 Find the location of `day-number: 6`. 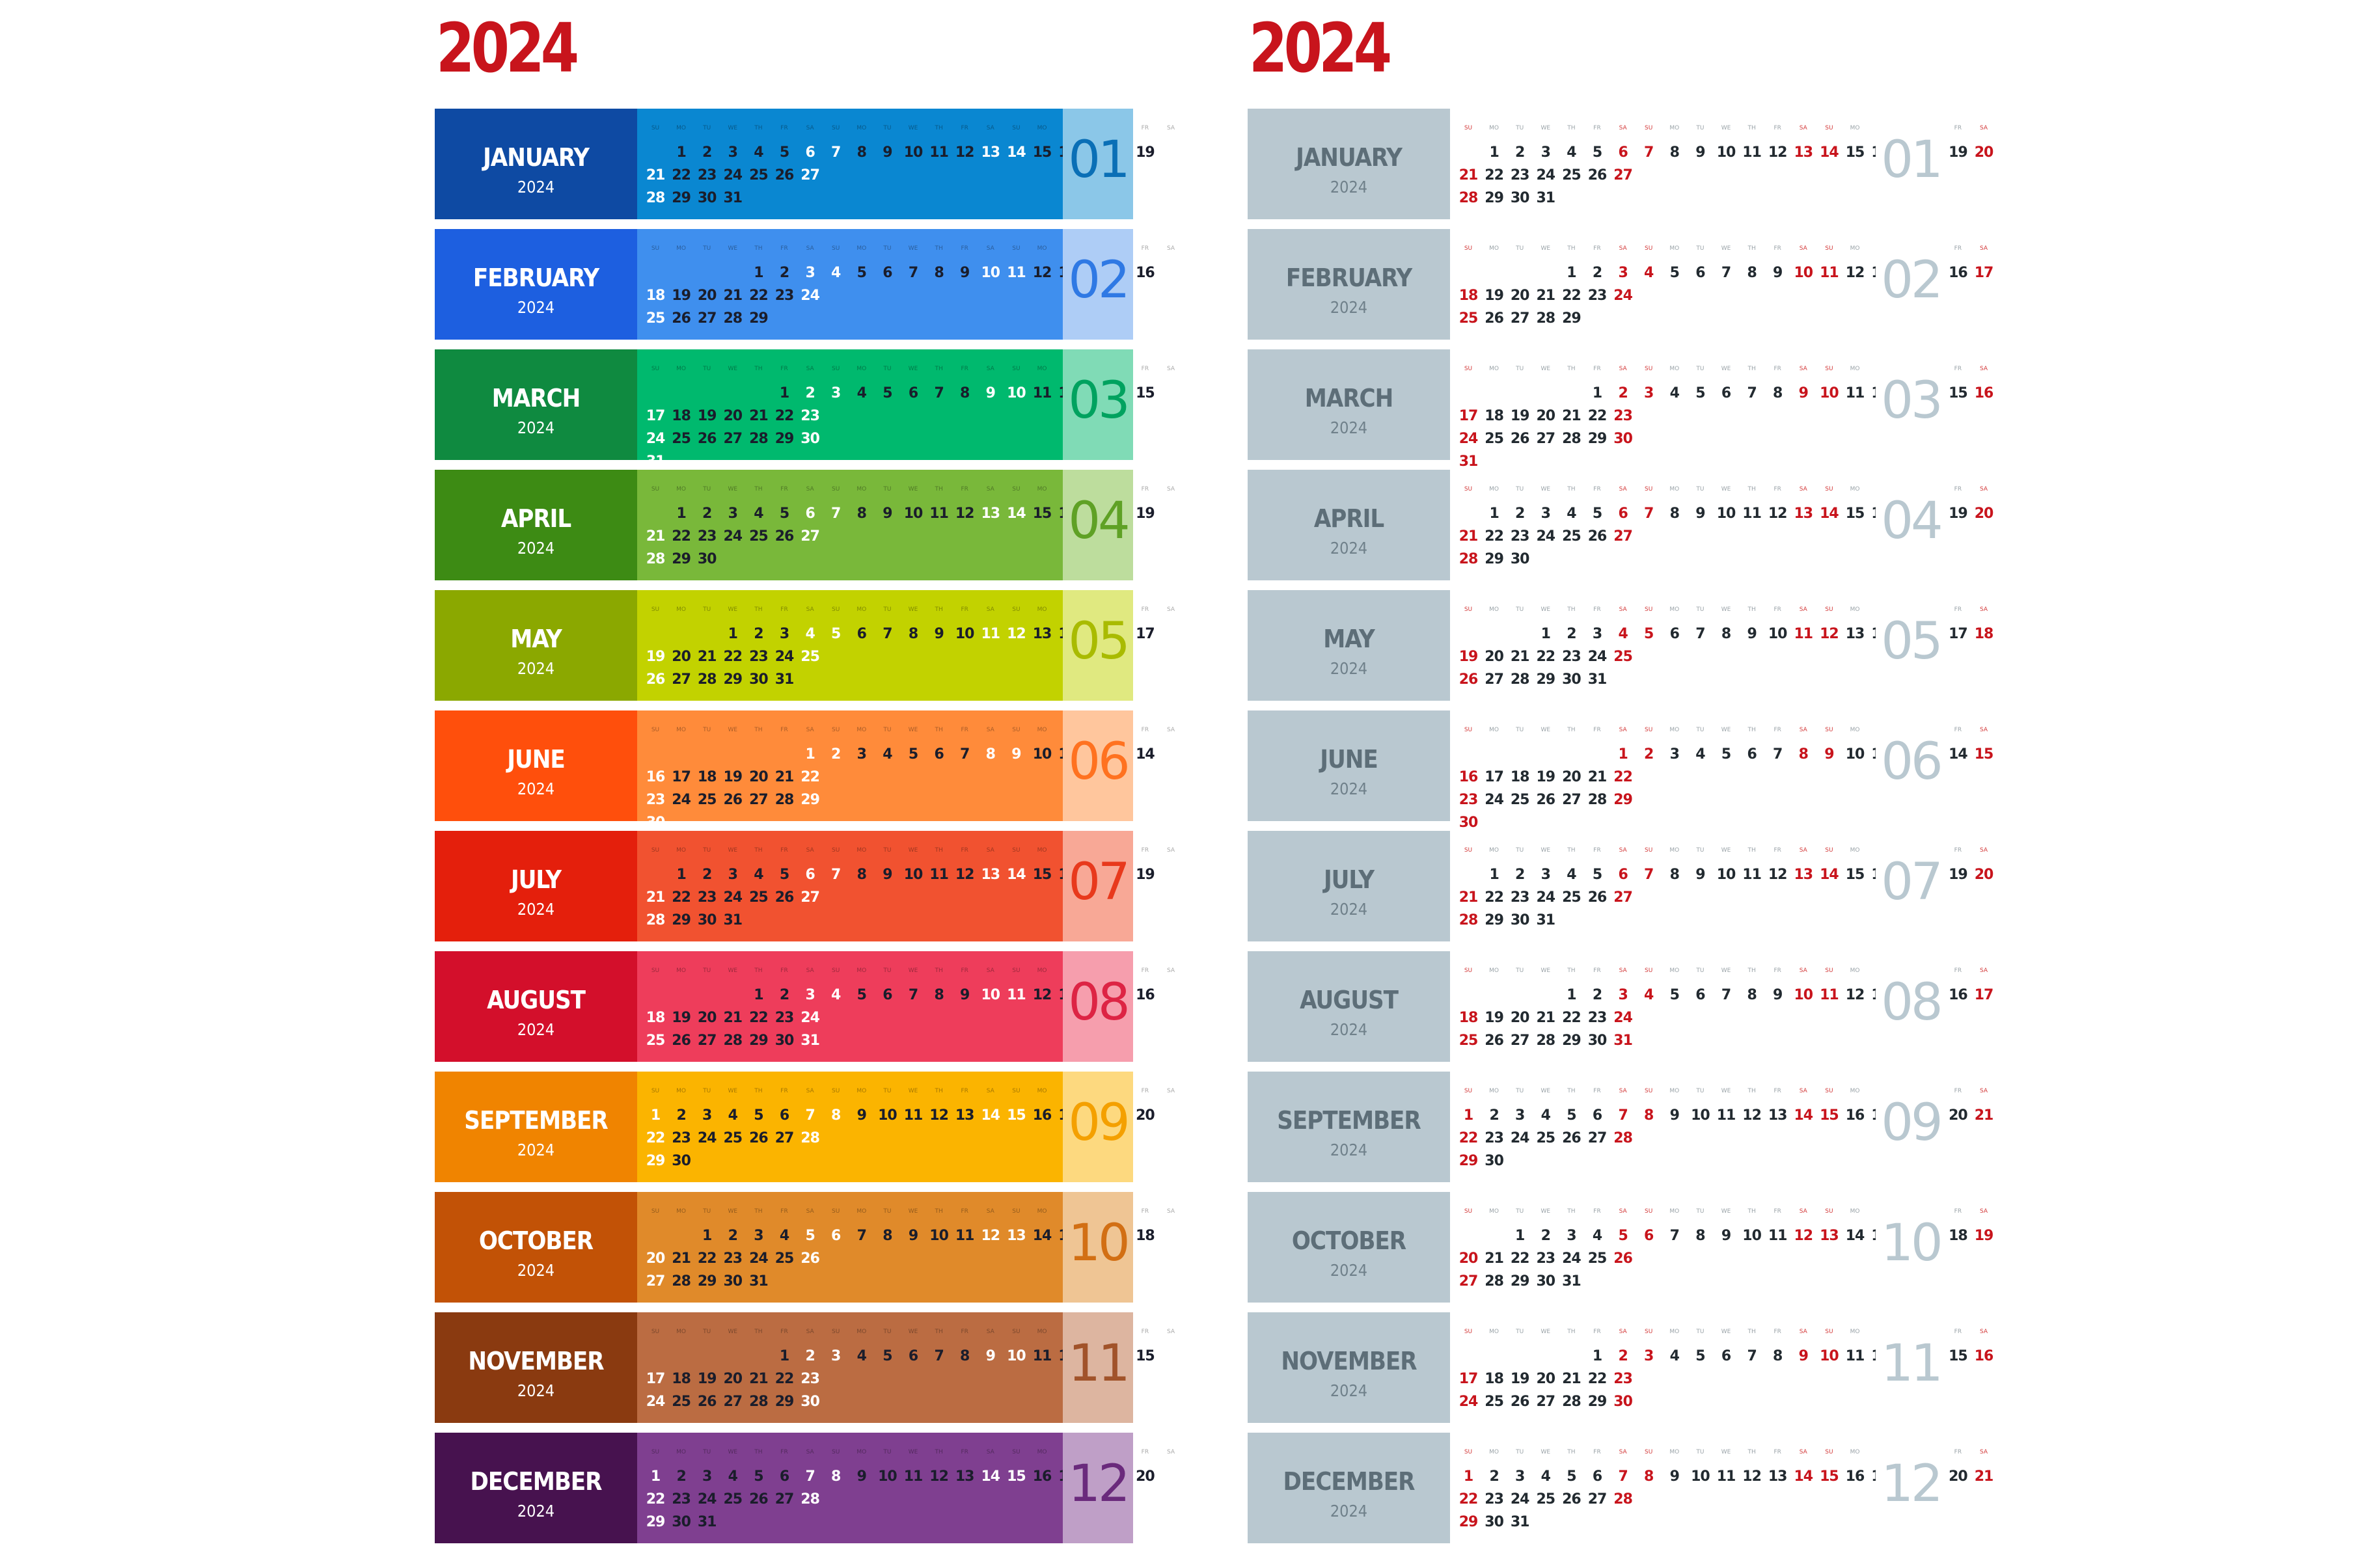

day-number: 6 is located at coordinates (1623, 514).